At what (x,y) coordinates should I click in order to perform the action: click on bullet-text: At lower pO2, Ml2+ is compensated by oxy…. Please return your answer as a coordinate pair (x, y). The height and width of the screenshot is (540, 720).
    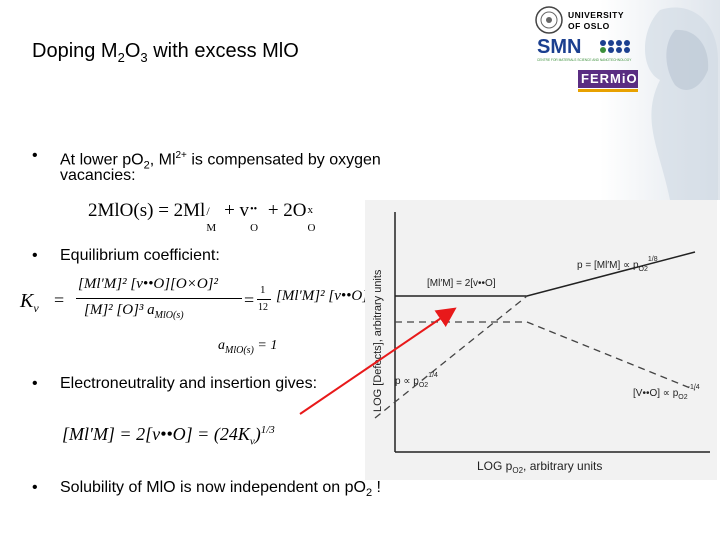
    Looking at the image, I should click on (220, 161).